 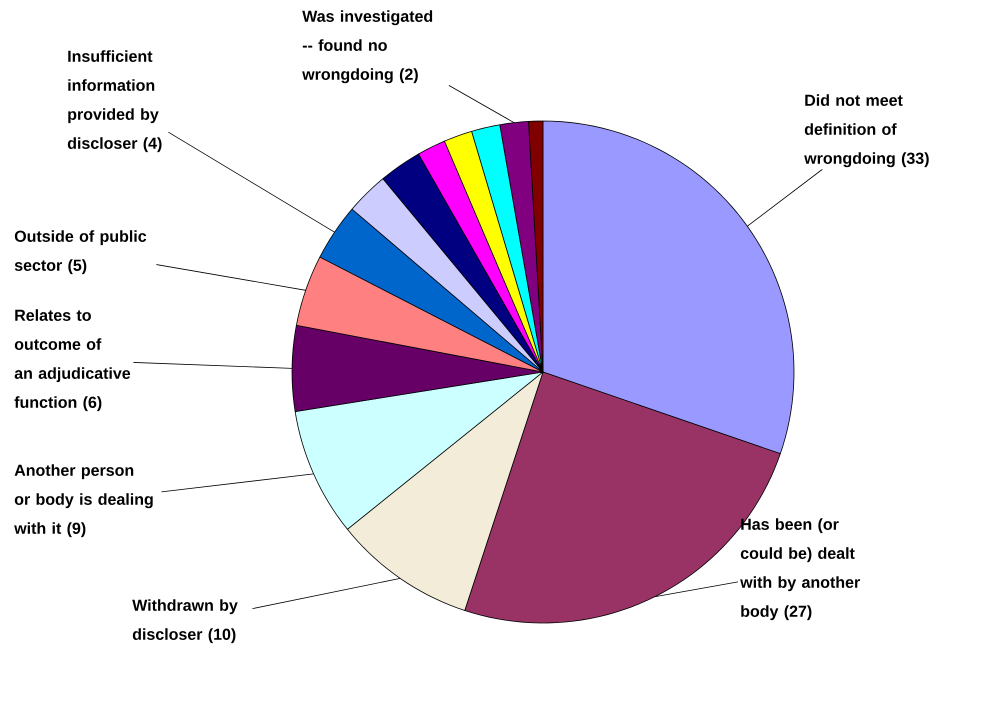 What do you see at coordinates (800, 569) in the screenshot?
I see `slice-label: Has been (or could be) dealt with by another body (27)` at bounding box center [800, 569].